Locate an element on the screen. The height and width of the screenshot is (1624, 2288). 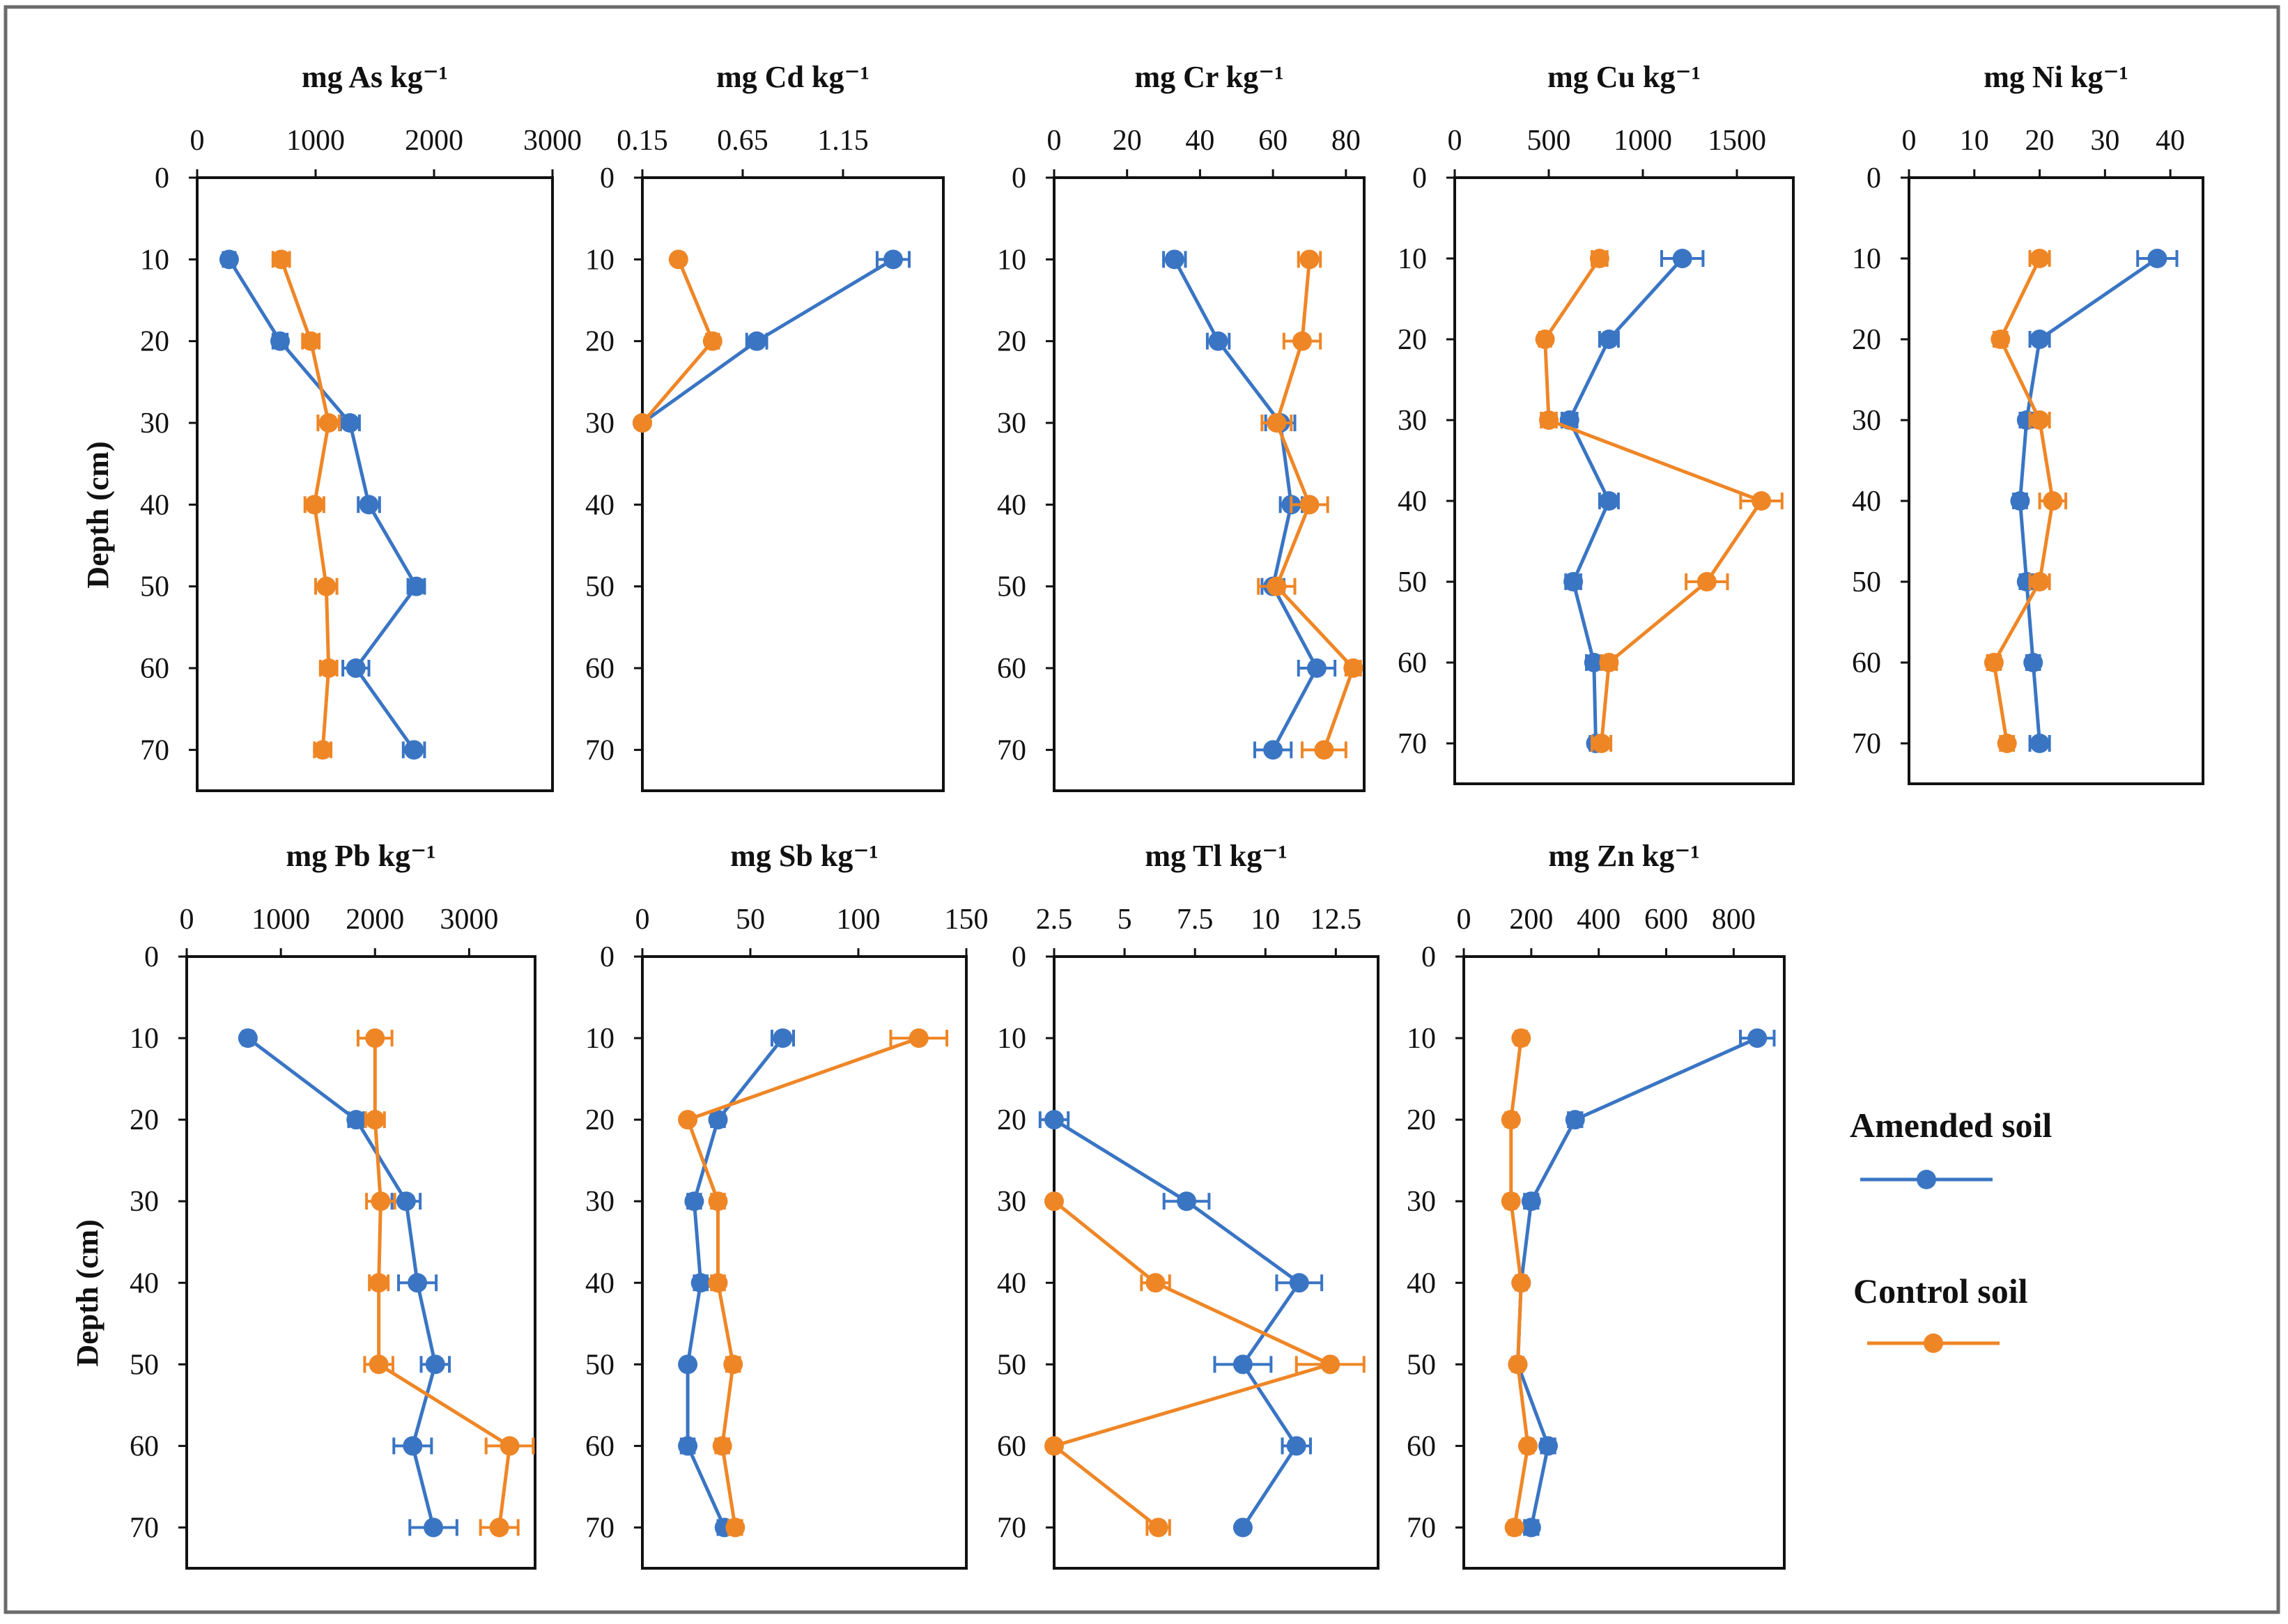
panel-title: mg Cu kg⁻¹ is located at coordinates (1624, 77).